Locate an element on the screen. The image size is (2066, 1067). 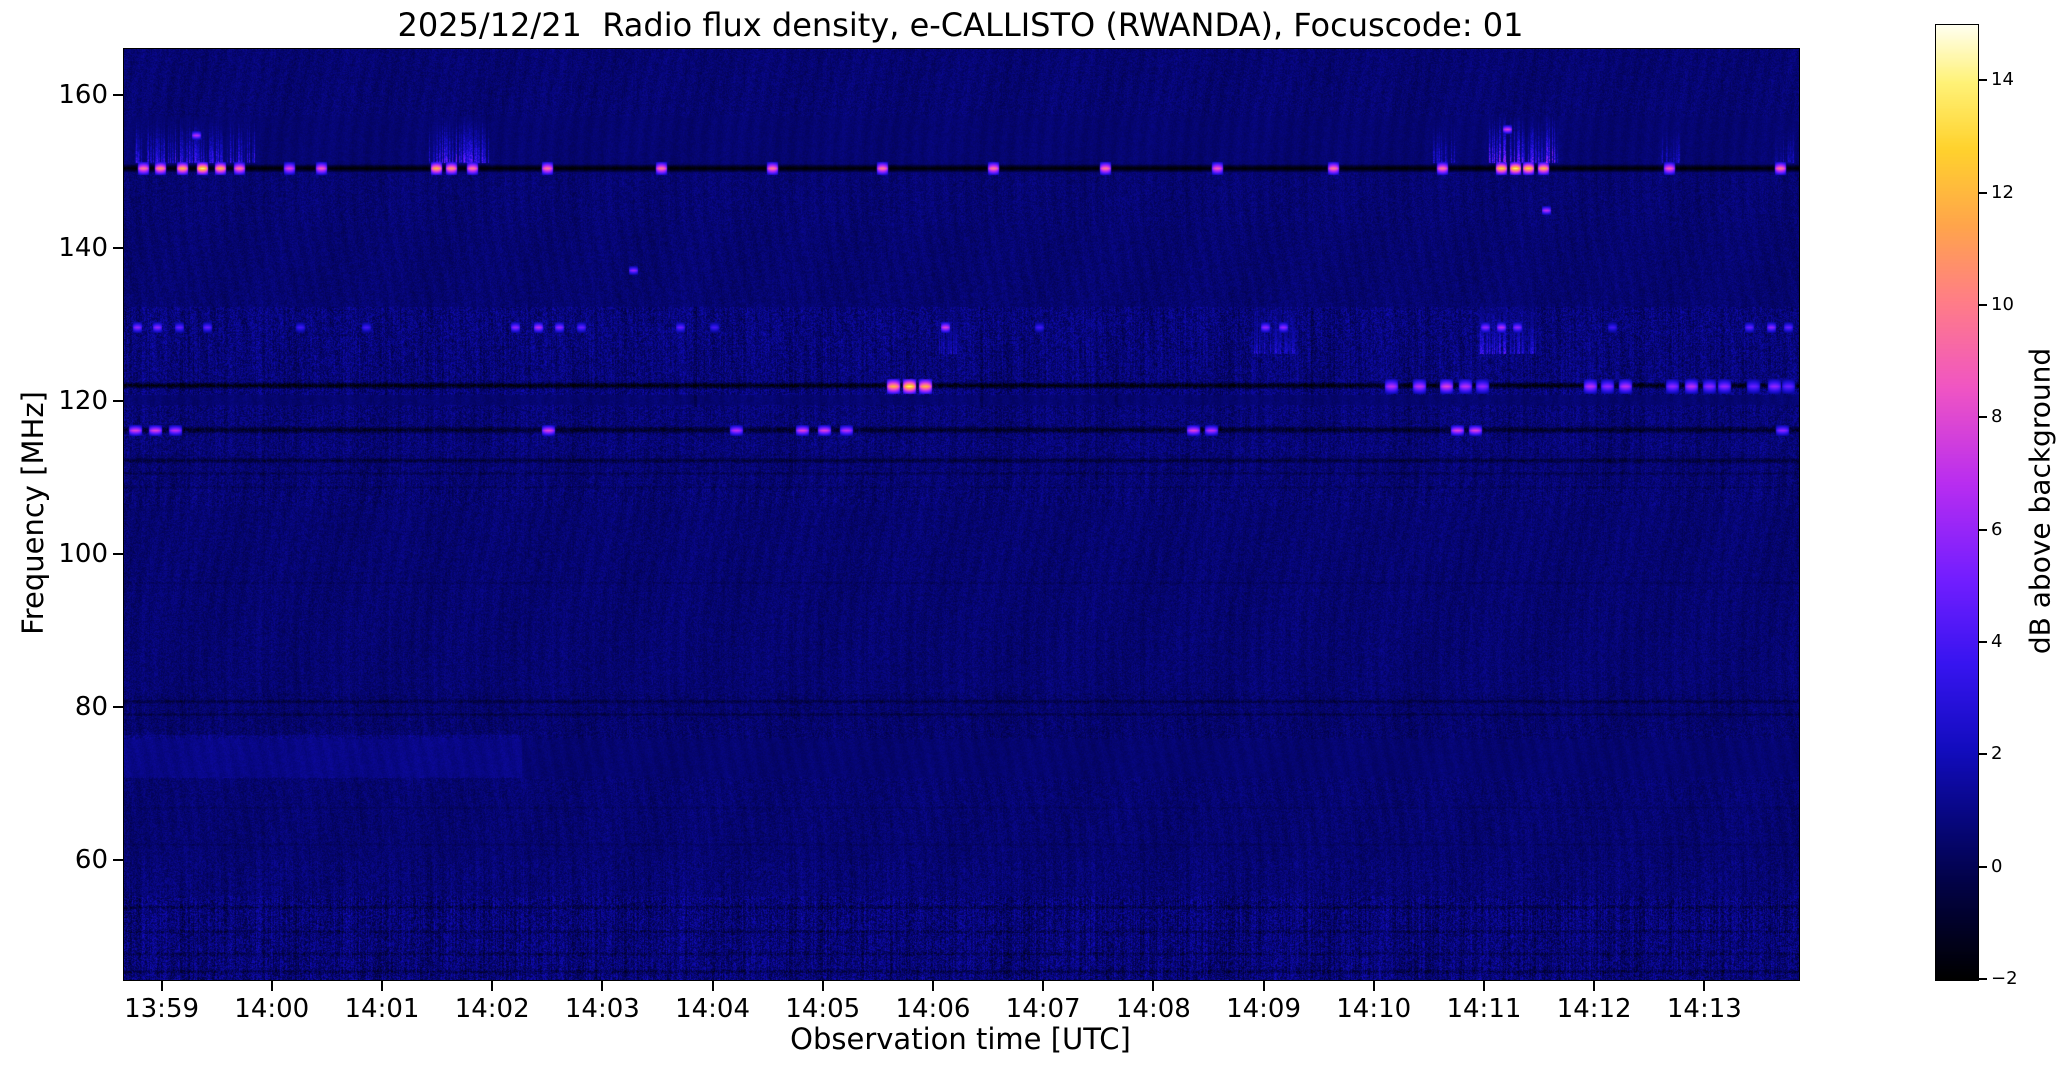
x-tick-label: 14:04 is located at coordinates (713, 1009).